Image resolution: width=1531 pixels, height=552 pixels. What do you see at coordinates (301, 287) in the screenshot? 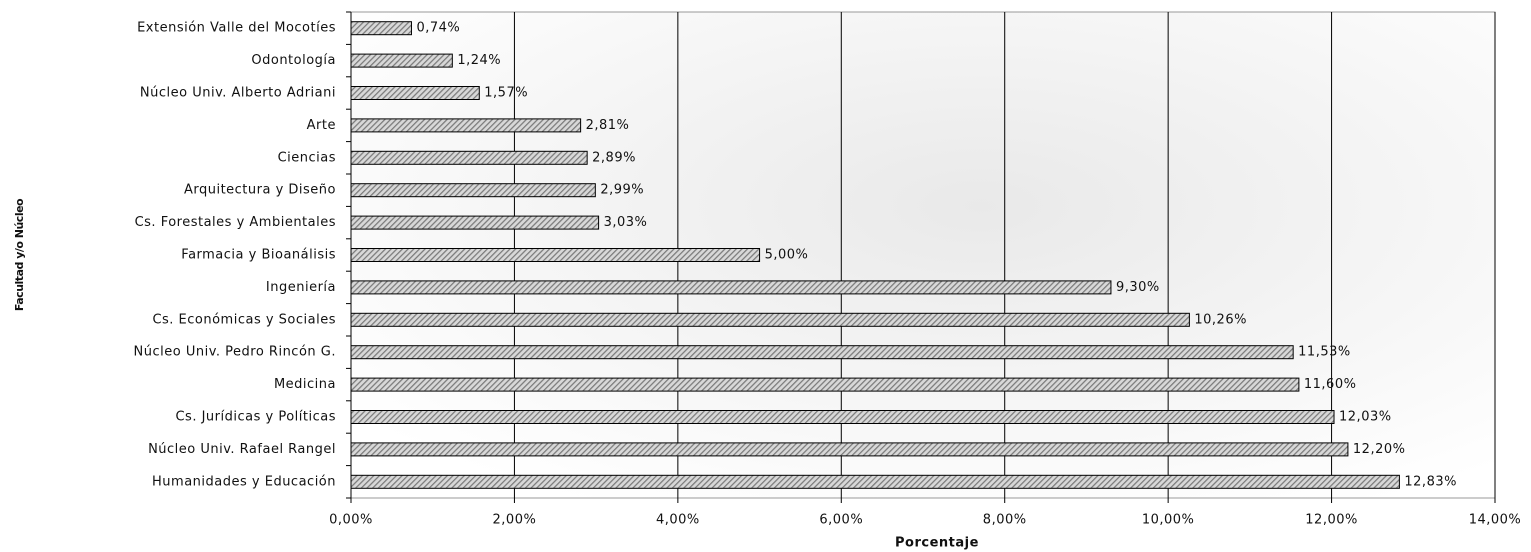
I see `y-tick-label: Ingeniería` at bounding box center [301, 287].